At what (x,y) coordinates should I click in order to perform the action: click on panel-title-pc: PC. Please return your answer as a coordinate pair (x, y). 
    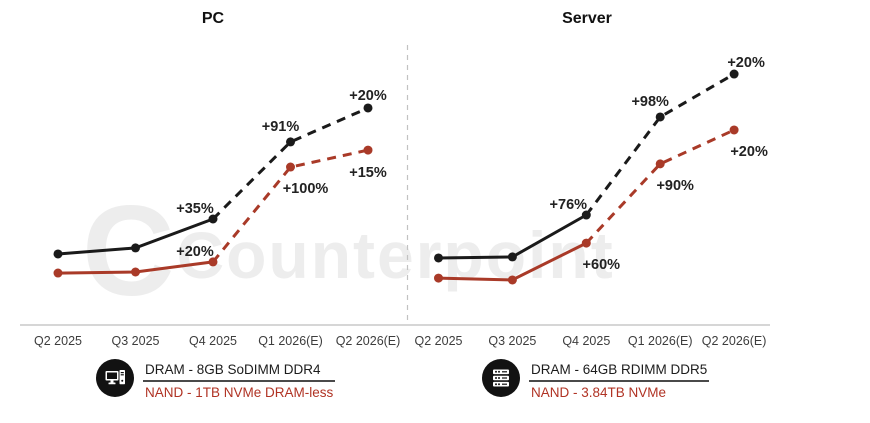
    Looking at the image, I should click on (213, 18).